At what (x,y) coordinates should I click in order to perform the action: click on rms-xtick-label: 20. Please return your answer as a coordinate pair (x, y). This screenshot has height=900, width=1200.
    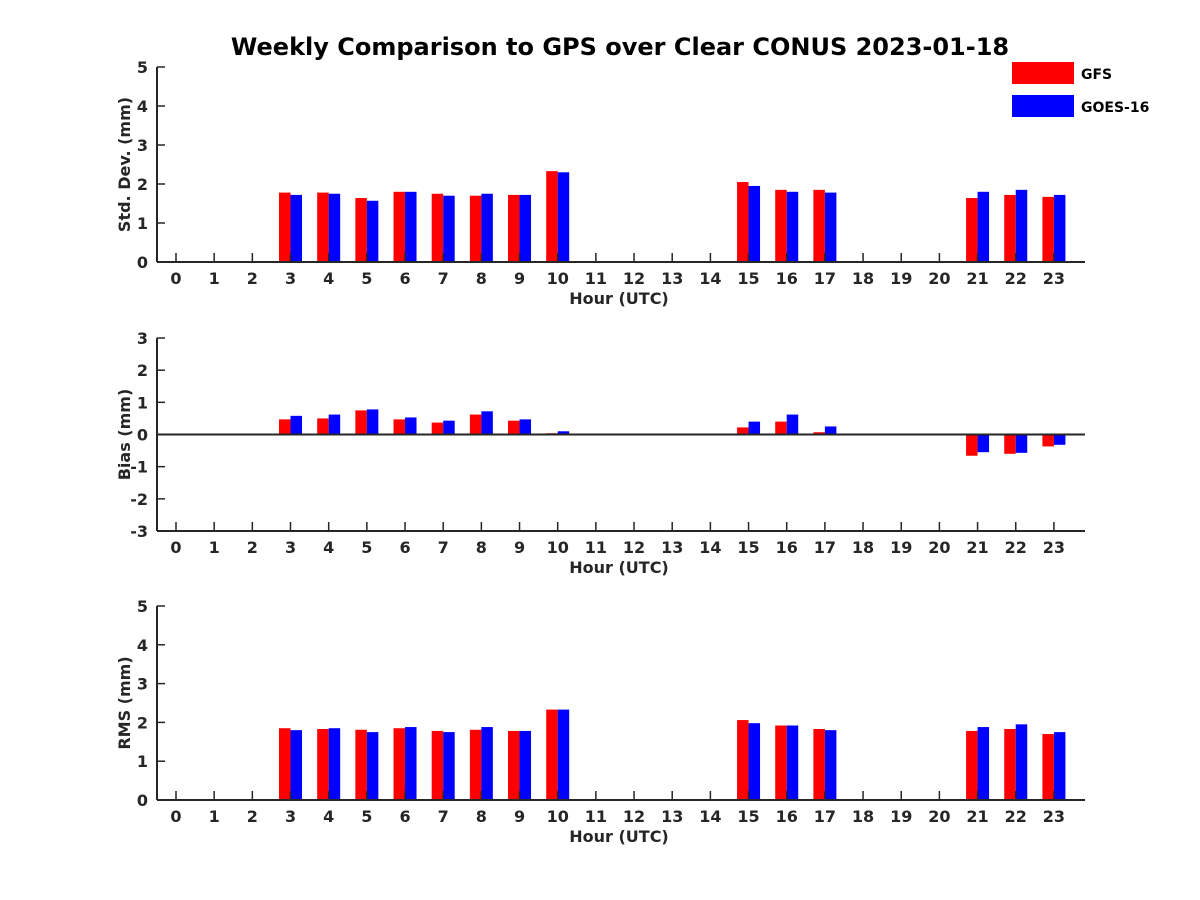
    Looking at the image, I should click on (939, 816).